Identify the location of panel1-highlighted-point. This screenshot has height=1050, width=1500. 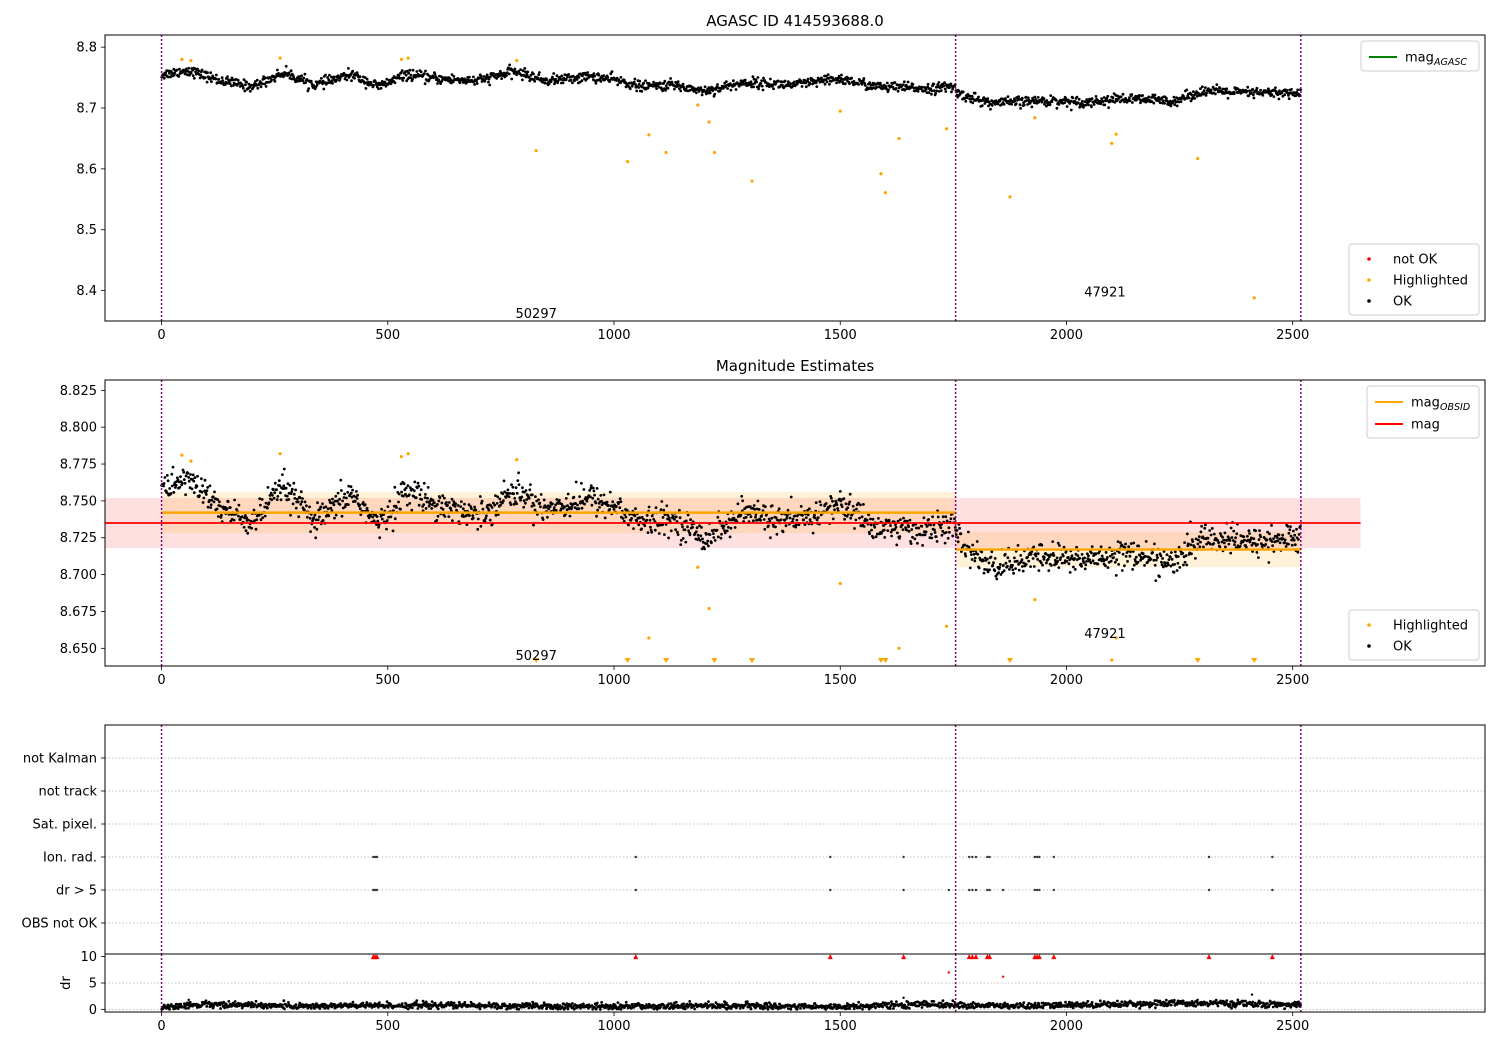
(698, 105).